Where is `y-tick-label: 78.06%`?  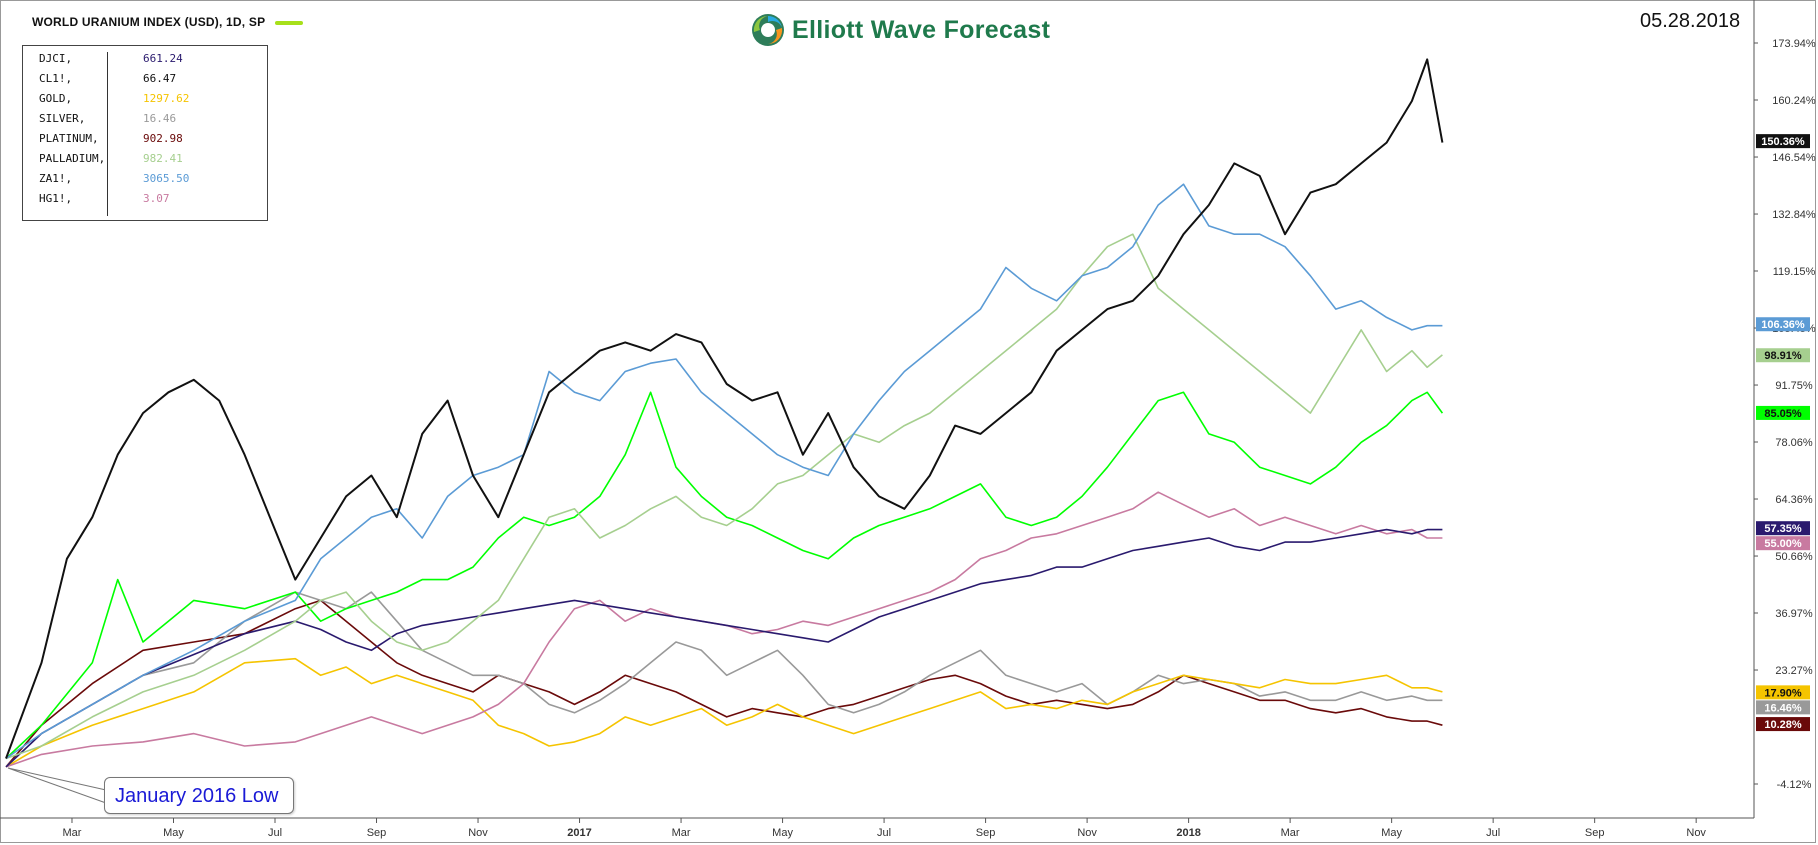
y-tick-label: 78.06% is located at coordinates (1794, 443).